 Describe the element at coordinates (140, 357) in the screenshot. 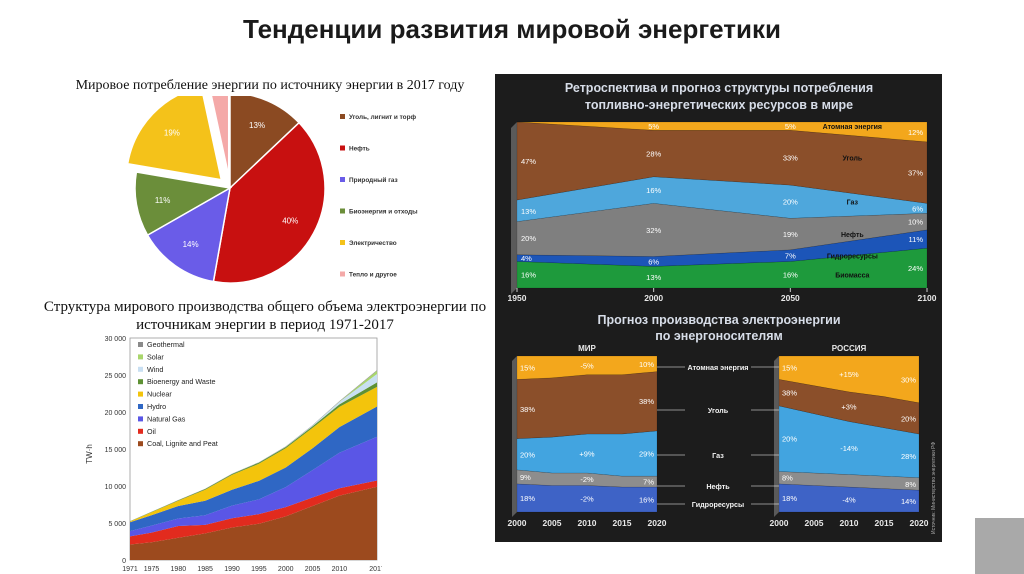

I see `legend-swatch-solar` at that location.